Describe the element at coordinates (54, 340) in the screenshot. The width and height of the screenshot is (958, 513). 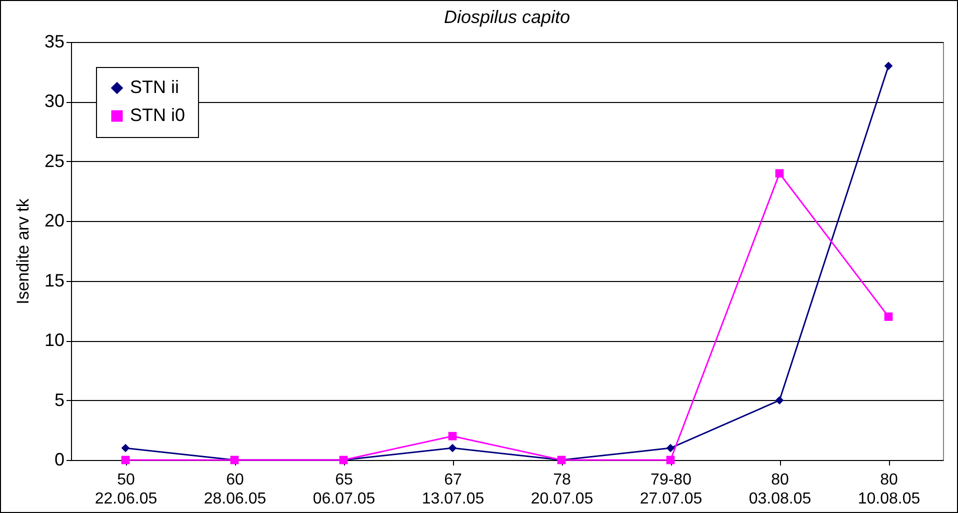
I see `y-tick-label: 10` at that location.